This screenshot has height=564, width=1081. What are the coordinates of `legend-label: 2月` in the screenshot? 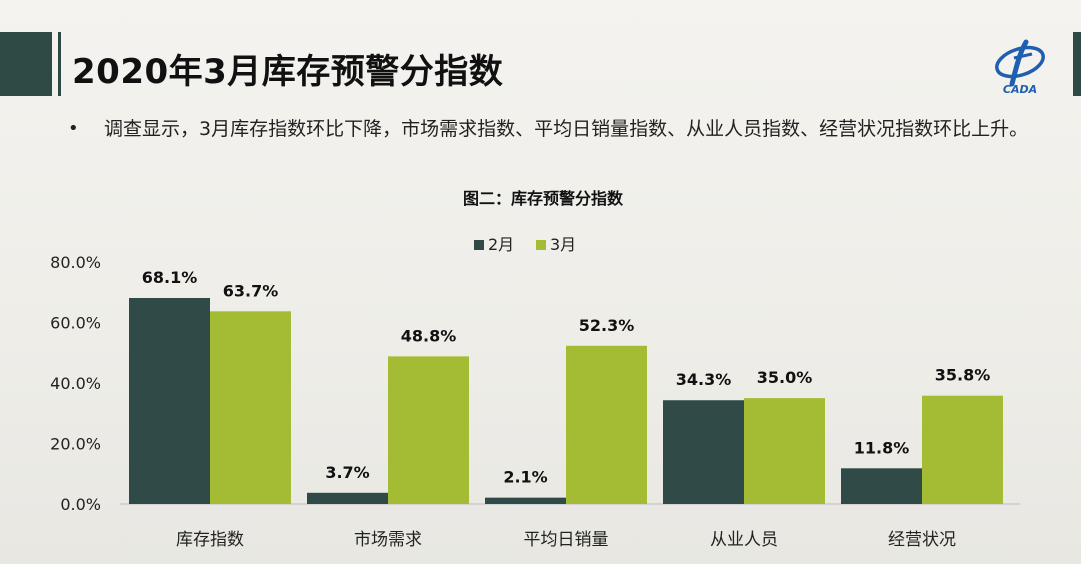 It's located at (501, 244).